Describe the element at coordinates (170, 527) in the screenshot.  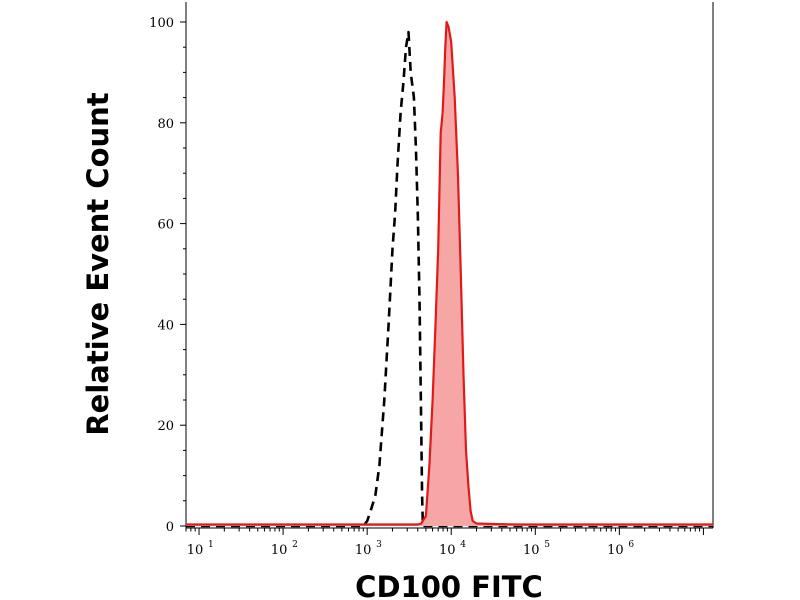
I see `y-tick-label: 0` at that location.